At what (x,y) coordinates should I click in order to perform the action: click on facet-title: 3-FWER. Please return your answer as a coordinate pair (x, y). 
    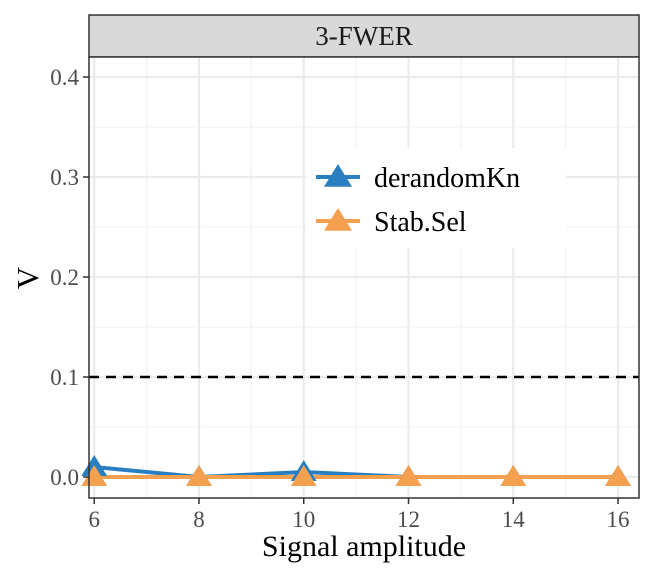
    Looking at the image, I should click on (364, 36).